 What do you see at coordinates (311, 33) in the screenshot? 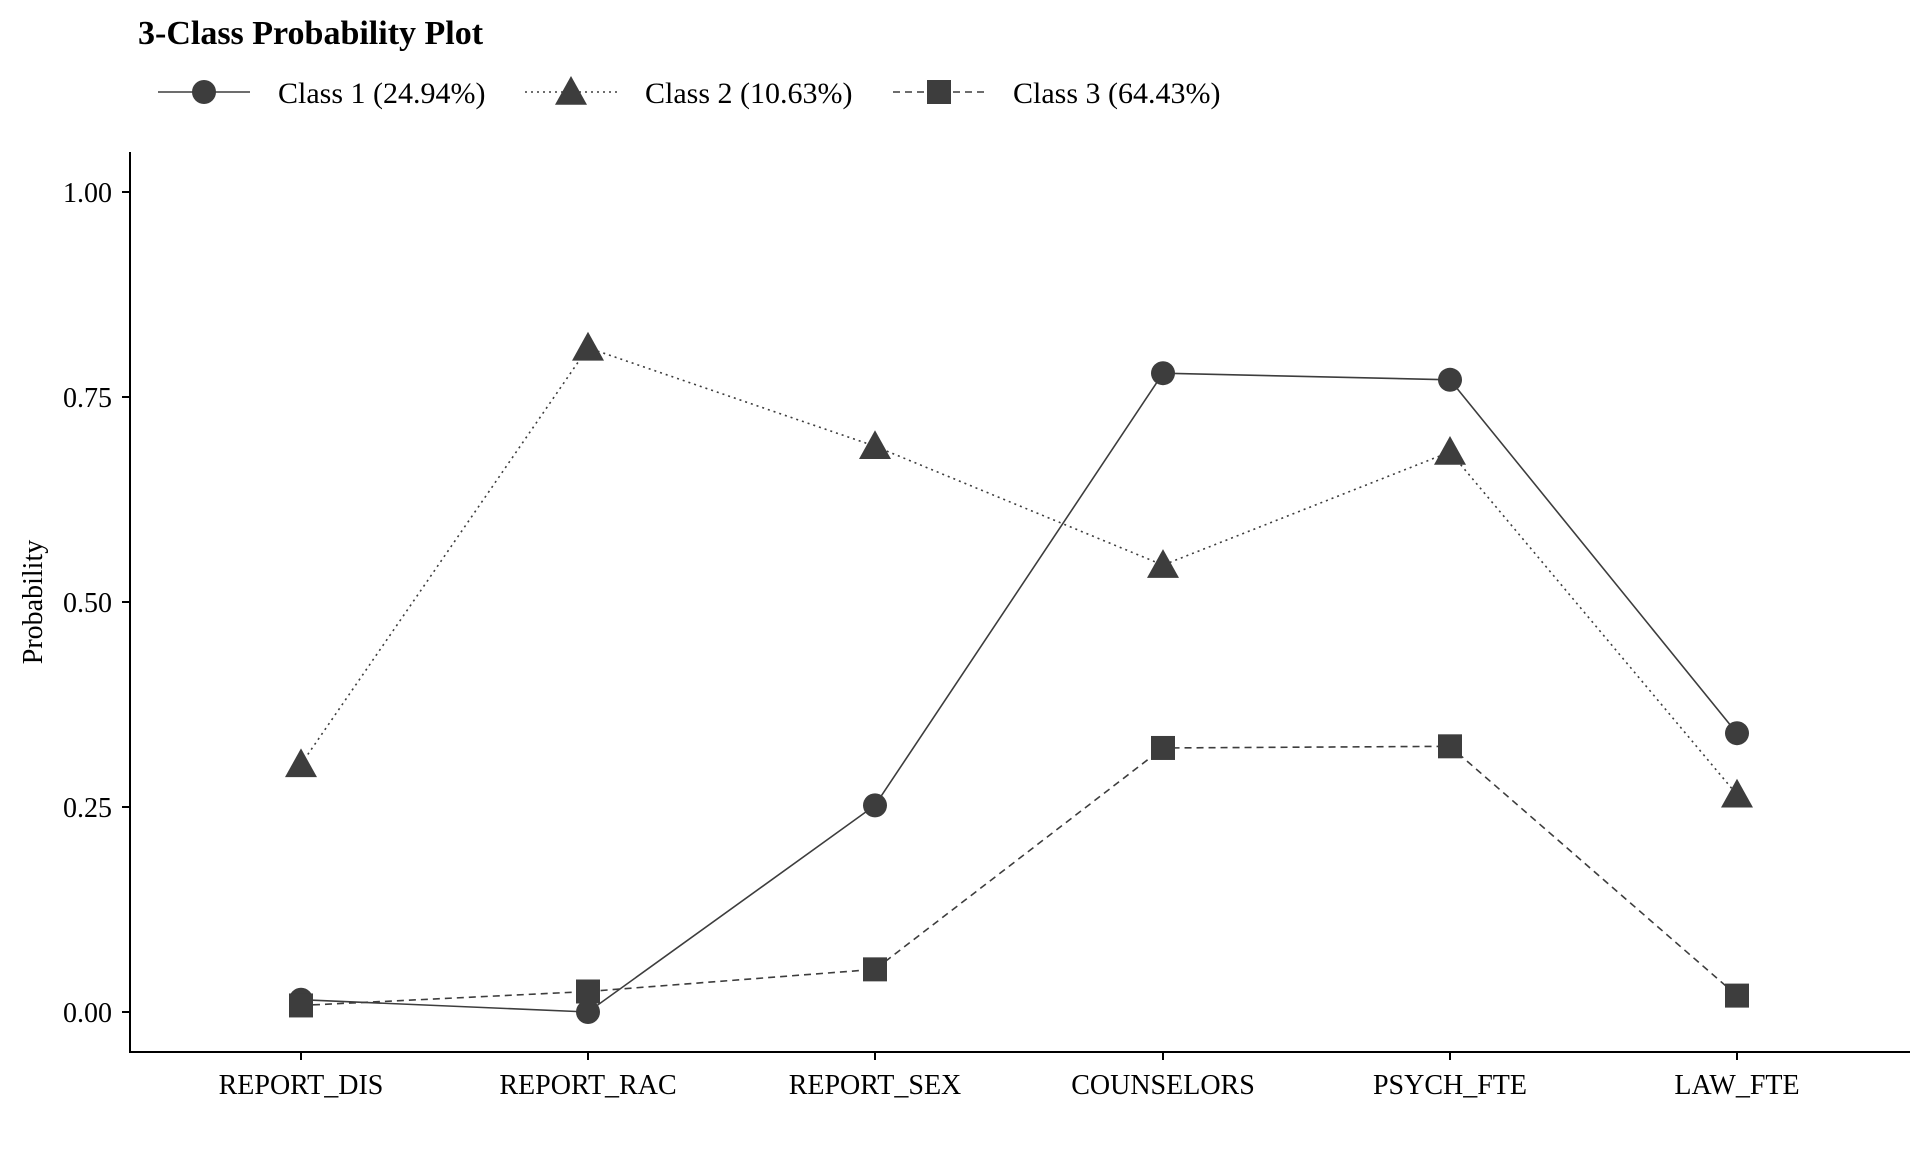
I see `chart-title: 3-Class Probability Plot` at bounding box center [311, 33].